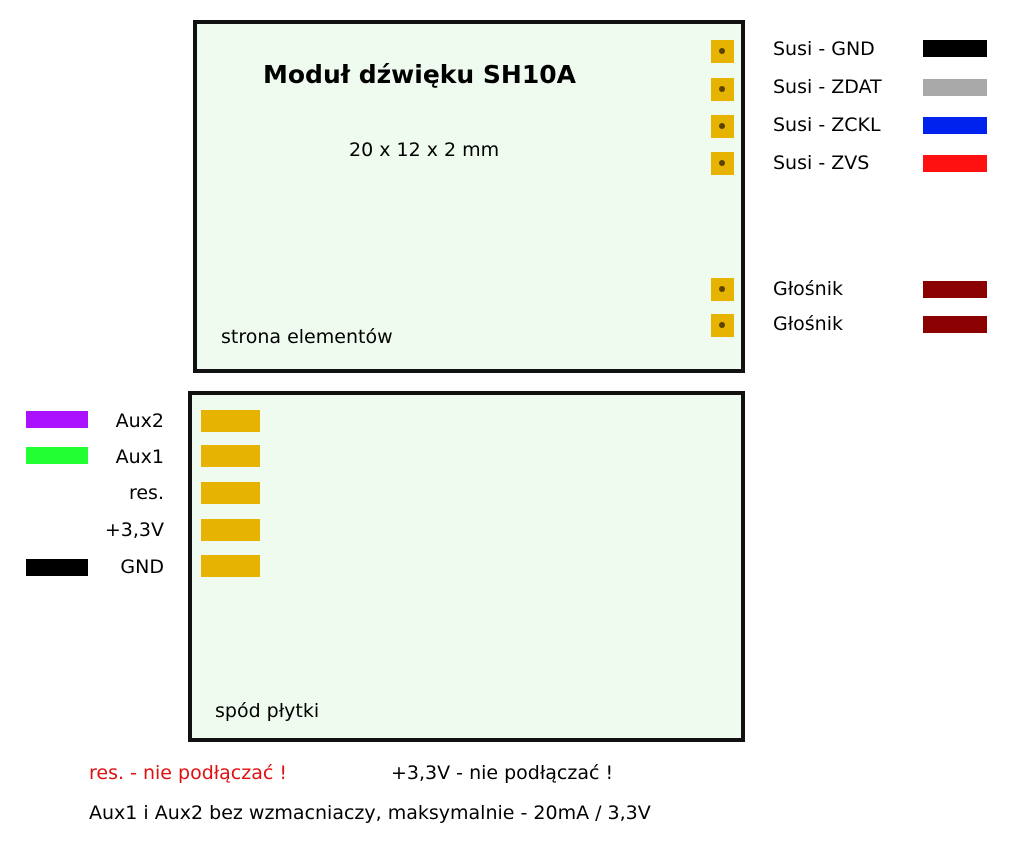 The image size is (1024, 841). Describe the element at coordinates (139, 457) in the screenshot. I see `label-aux1: Aux1` at that location.